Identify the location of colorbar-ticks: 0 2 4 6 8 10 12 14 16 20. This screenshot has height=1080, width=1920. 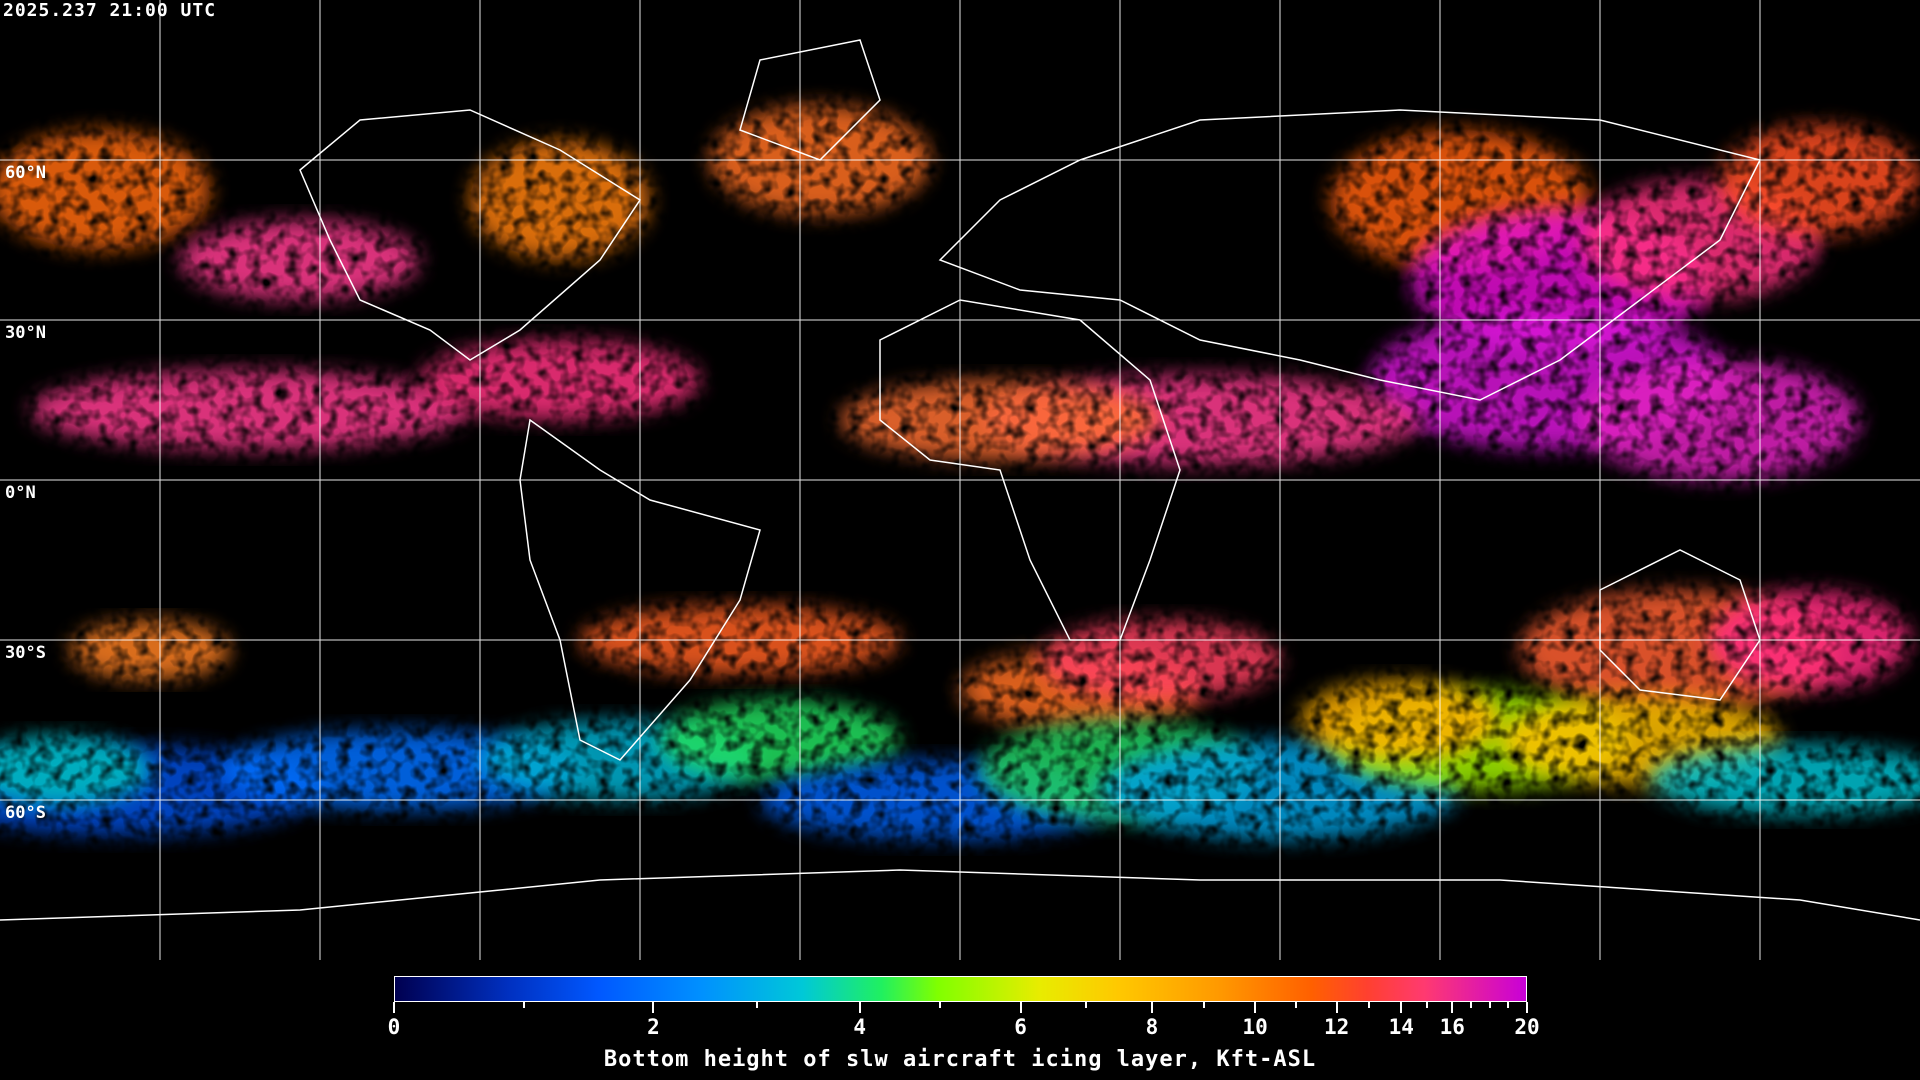
(964, 1020).